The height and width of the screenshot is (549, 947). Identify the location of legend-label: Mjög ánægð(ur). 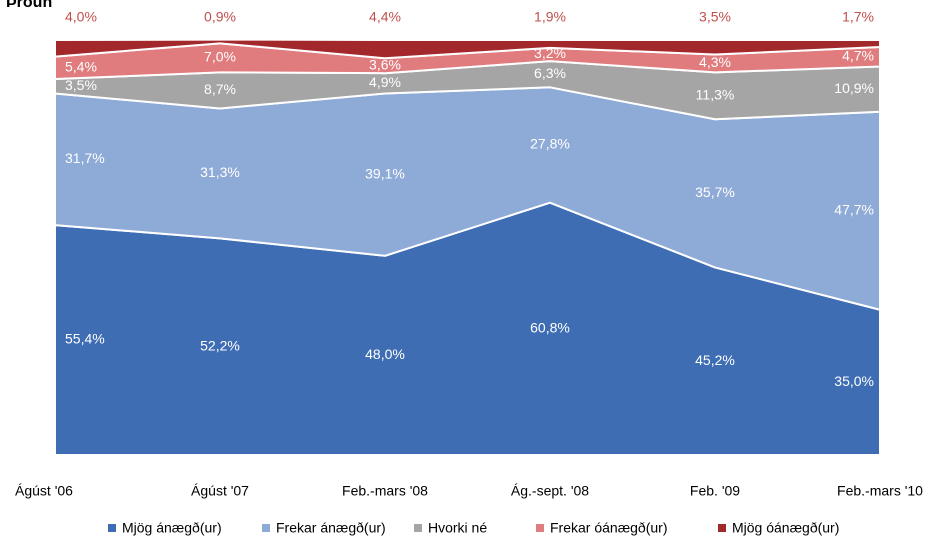
(172, 528).